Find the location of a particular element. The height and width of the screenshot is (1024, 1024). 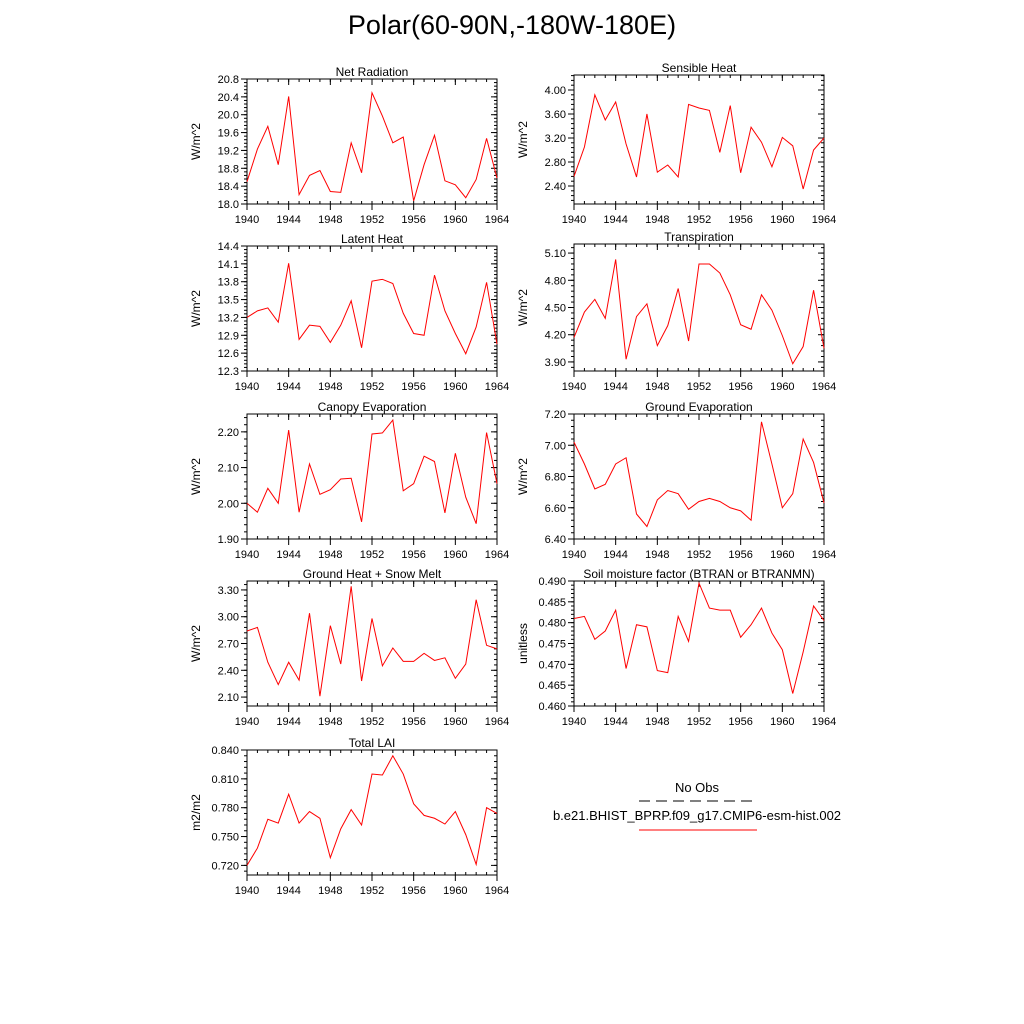

y-tick-label: 13.8 is located at coordinates (228, 283).